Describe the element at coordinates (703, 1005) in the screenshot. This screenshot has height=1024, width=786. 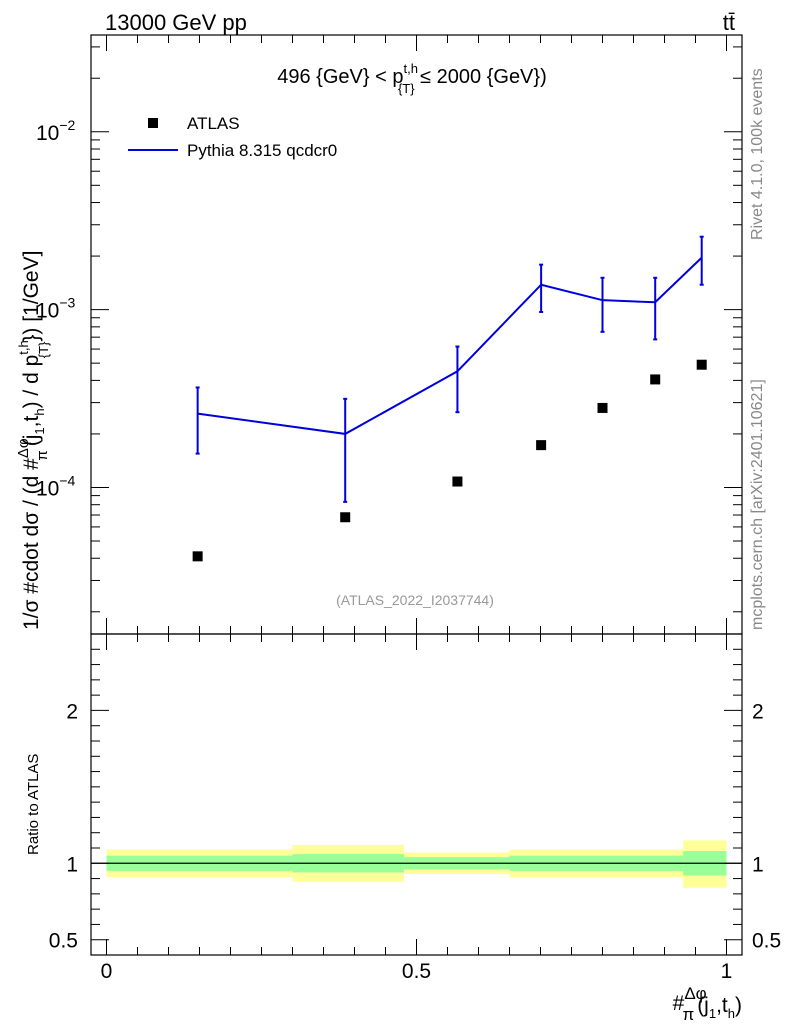
I see `xlabel-part-3: (j` at that location.